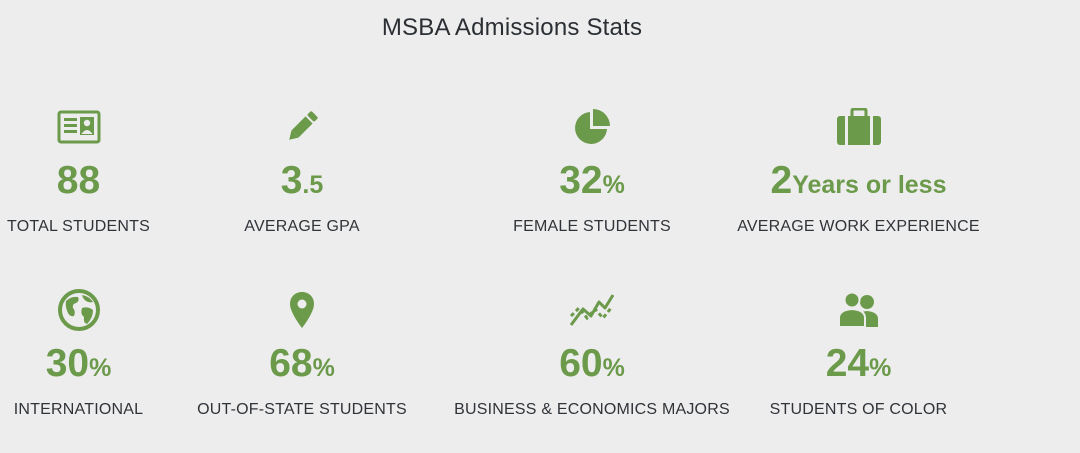 The width and height of the screenshot is (1080, 453). I want to click on stat-value: 30%, so click(78, 363).